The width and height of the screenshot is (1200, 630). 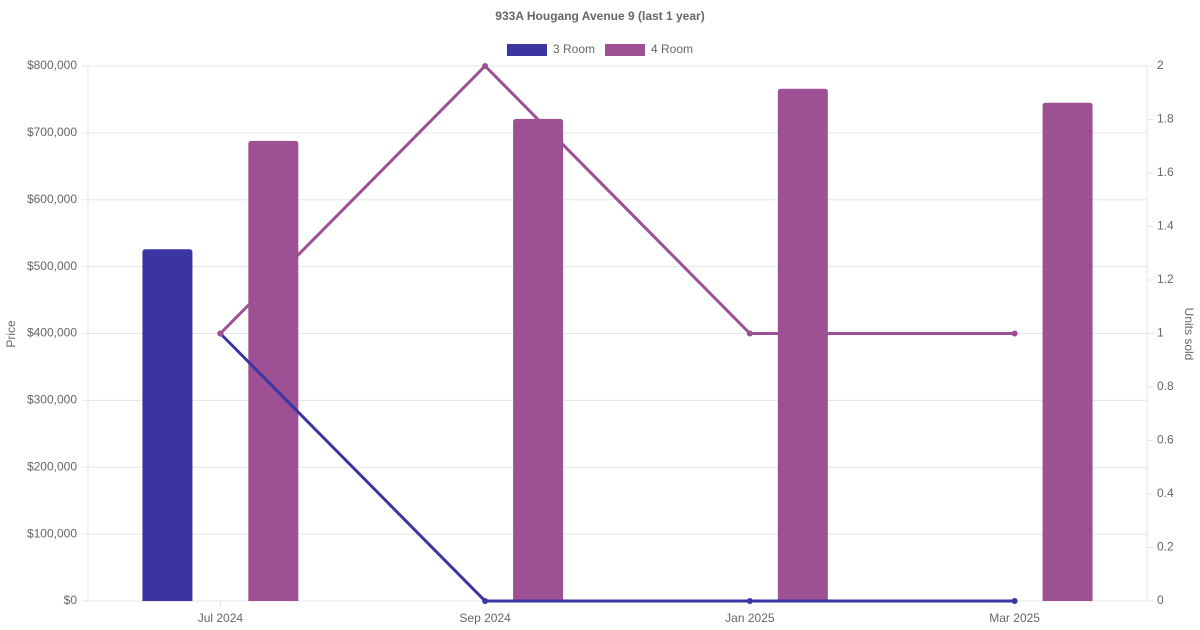 I want to click on y-tick-label: $700,000, so click(x=52, y=132).